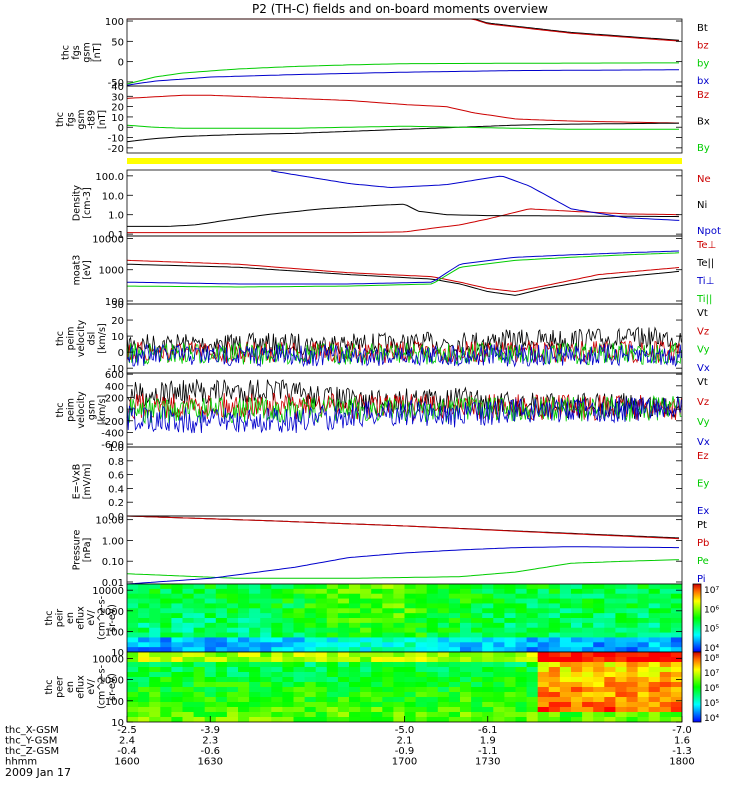  I want to click on series-line-Te||, so click(403, 279).